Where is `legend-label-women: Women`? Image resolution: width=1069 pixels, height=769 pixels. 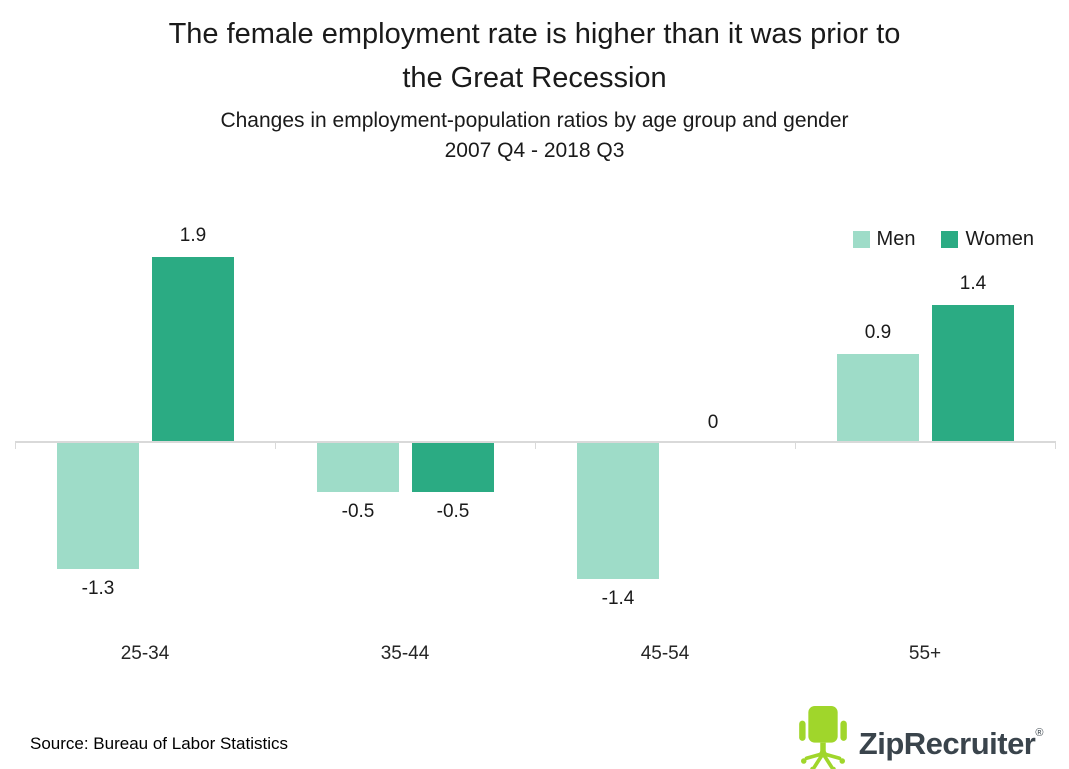
legend-label-women: Women is located at coordinates (999, 239).